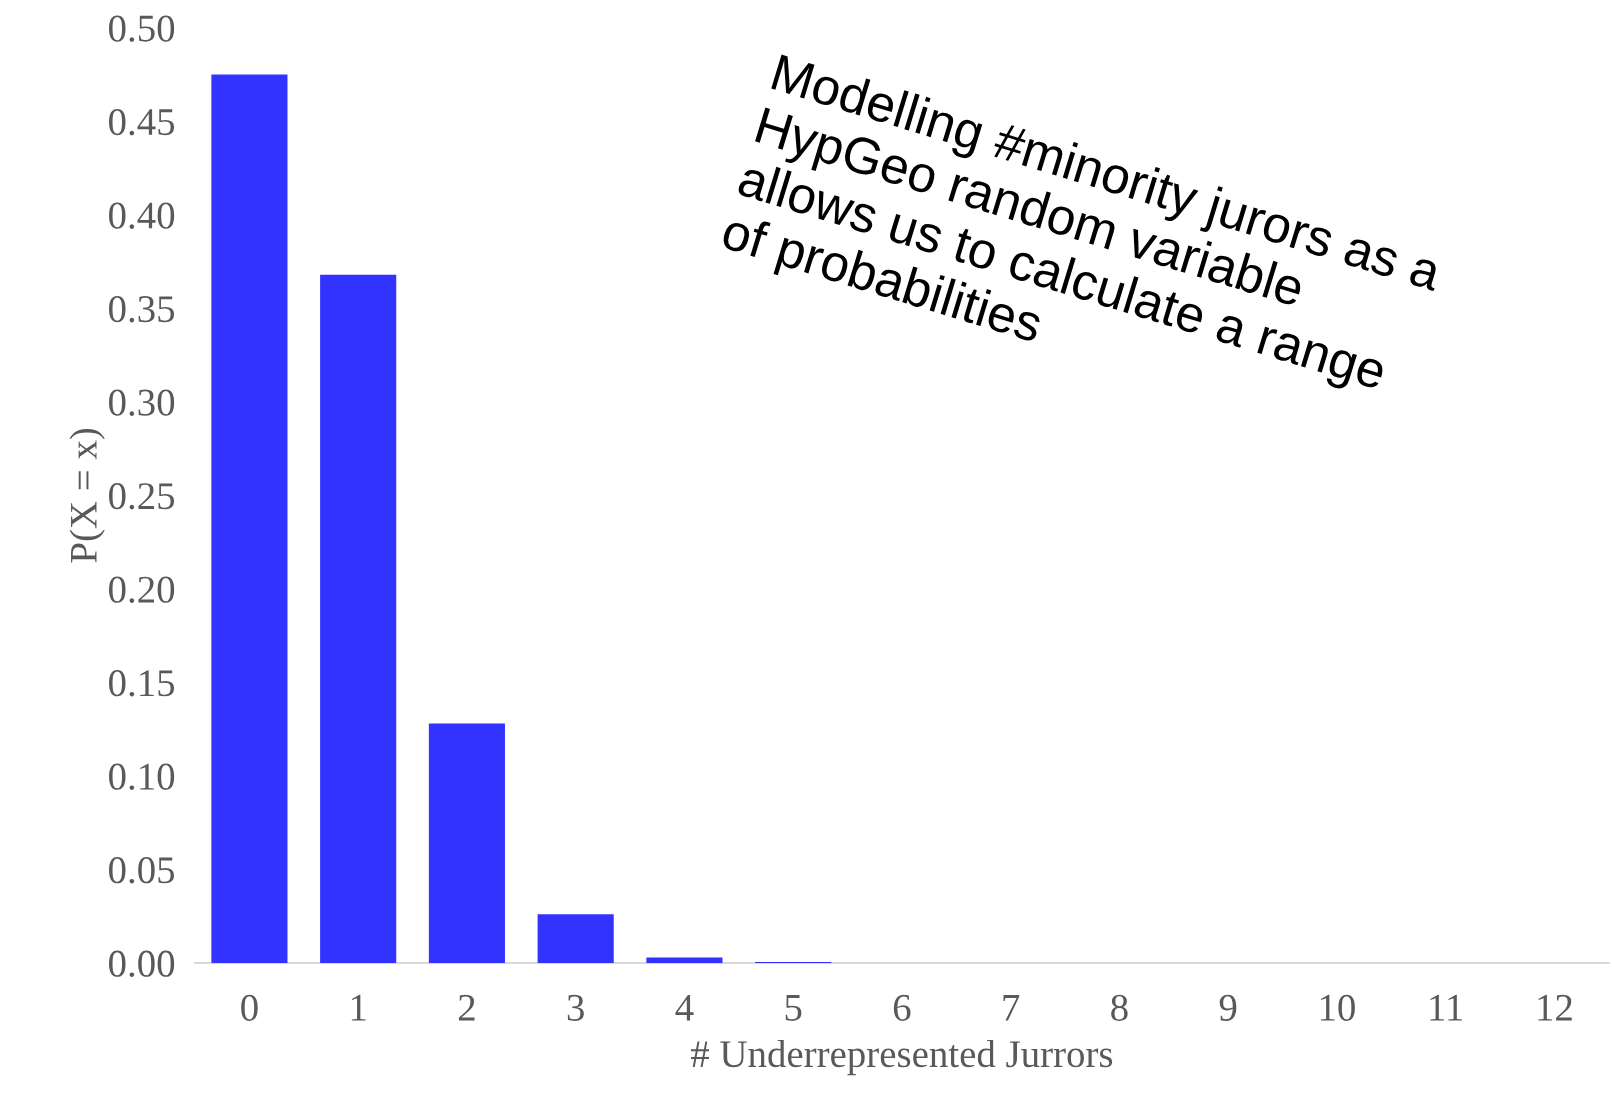 The height and width of the screenshot is (1112, 1612). I want to click on x-tick-label: 8, so click(1119, 1007).